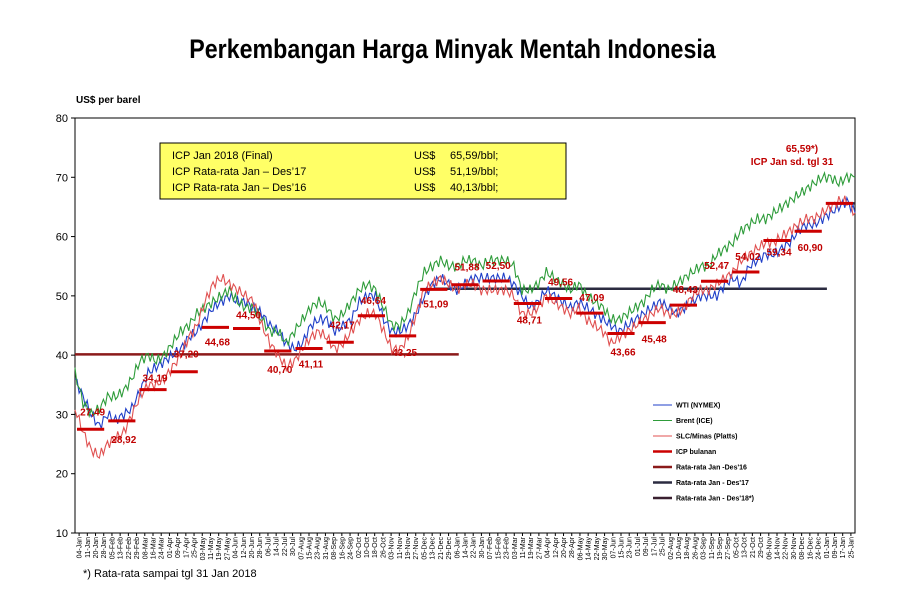 The width and height of the screenshot is (905, 602). Describe the element at coordinates (704, 548) in the screenshot. I see `x-tick-label: 03-Sep` at that location.